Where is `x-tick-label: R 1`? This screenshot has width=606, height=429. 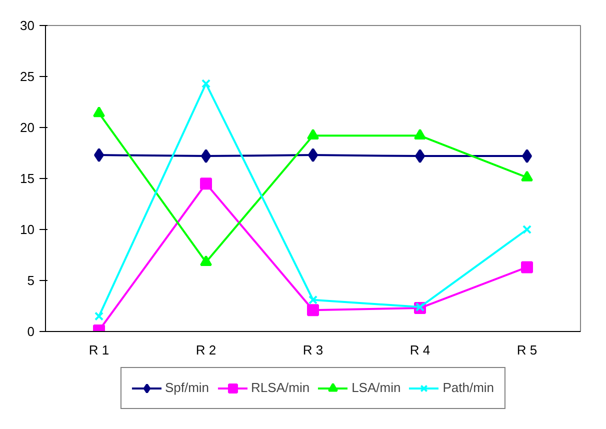 x-tick-label: R 1 is located at coordinates (99, 350).